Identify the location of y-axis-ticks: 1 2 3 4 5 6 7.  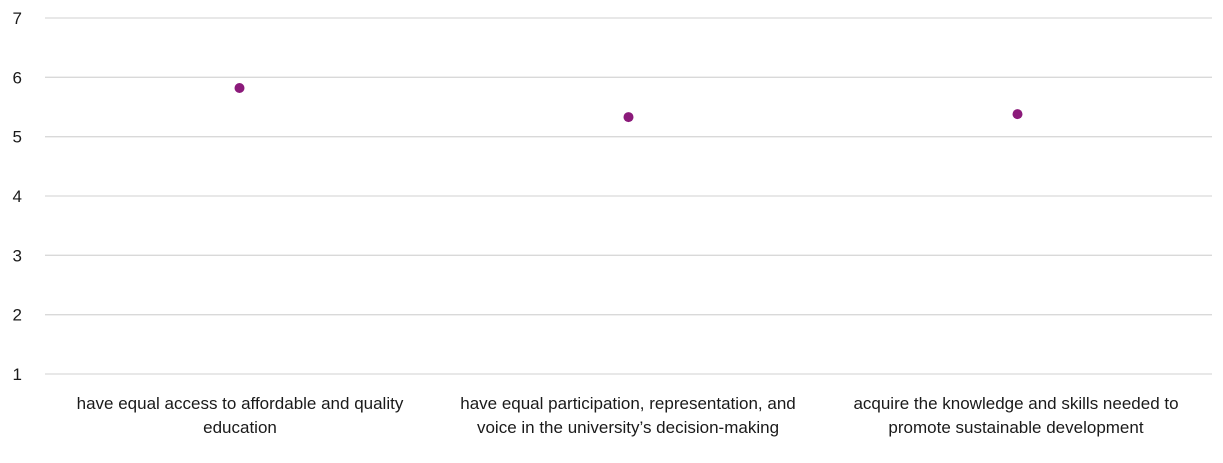
(17, 196).